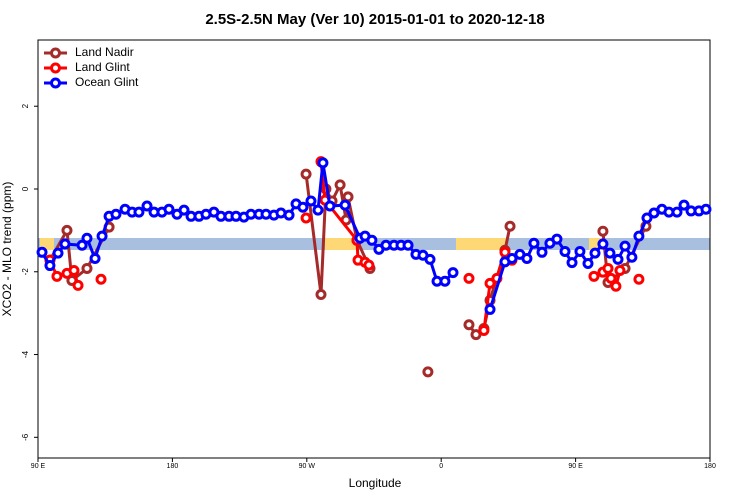 The width and height of the screenshot is (750, 500). I want to click on legend-label: Ocean Glint, so click(107, 82).